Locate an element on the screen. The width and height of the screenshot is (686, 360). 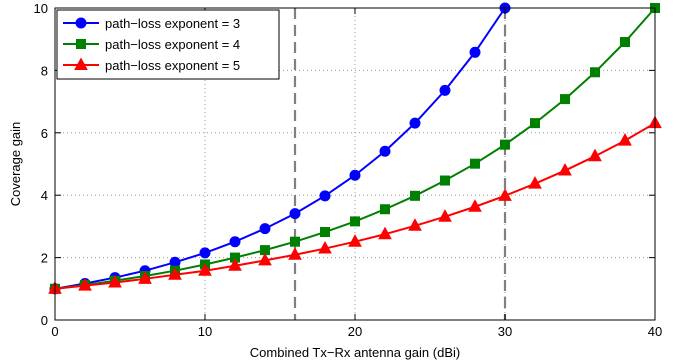
legend-entry: path−loss exponent = 5 is located at coordinates (151, 65).